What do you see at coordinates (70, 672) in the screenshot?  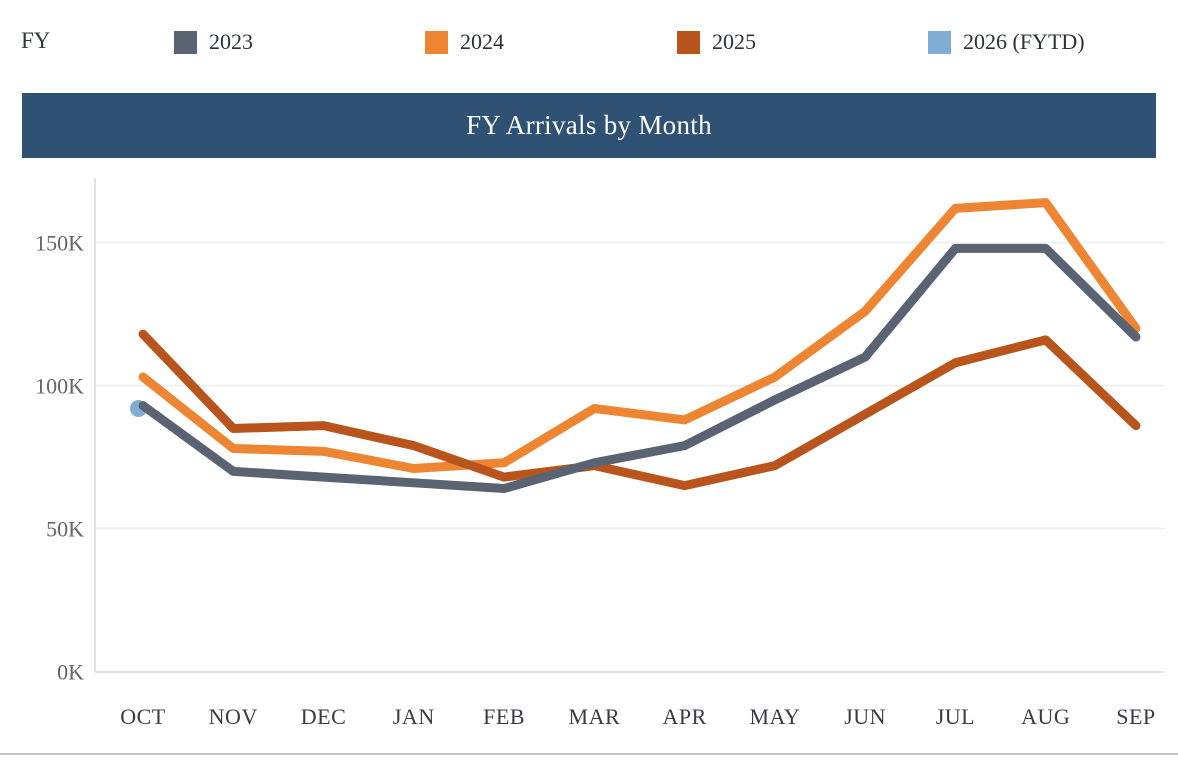 I see `y-tick-0K: 0K` at bounding box center [70, 672].